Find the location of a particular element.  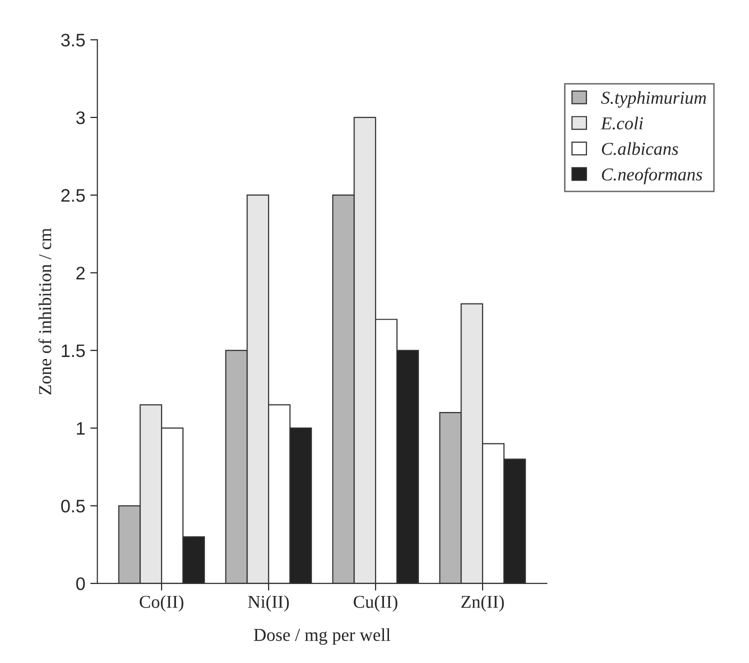

x-tick-label: Cu(II) is located at coordinates (376, 603).